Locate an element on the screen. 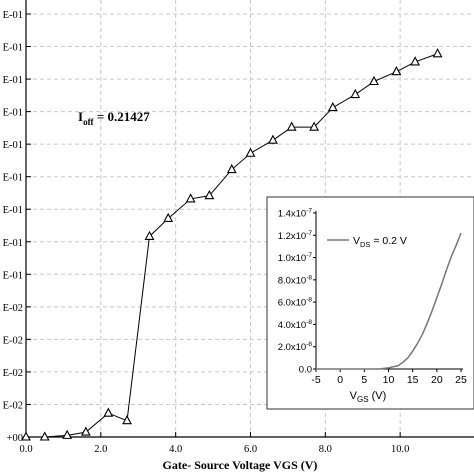 This screenshot has width=474, height=474. inset-x-tick-label: 15 is located at coordinates (413, 380).